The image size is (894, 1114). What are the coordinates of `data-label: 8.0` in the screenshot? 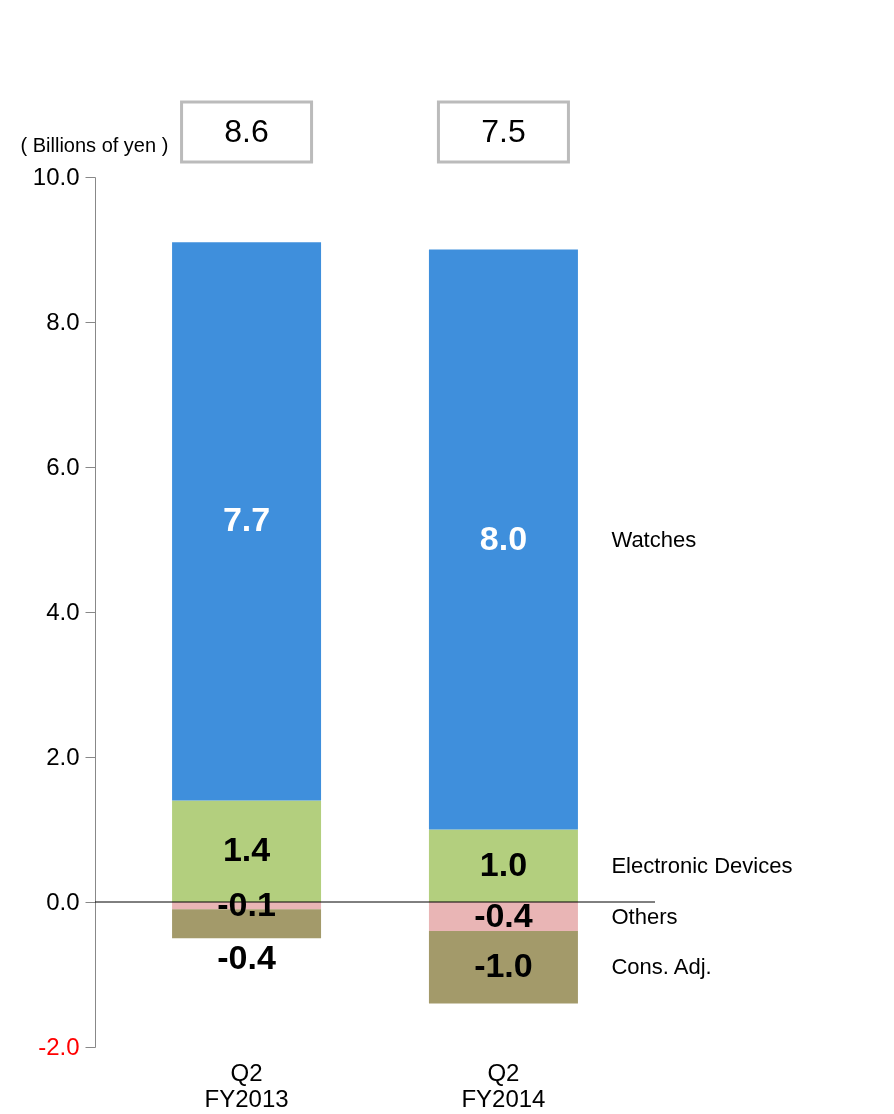 It's located at (503, 537).